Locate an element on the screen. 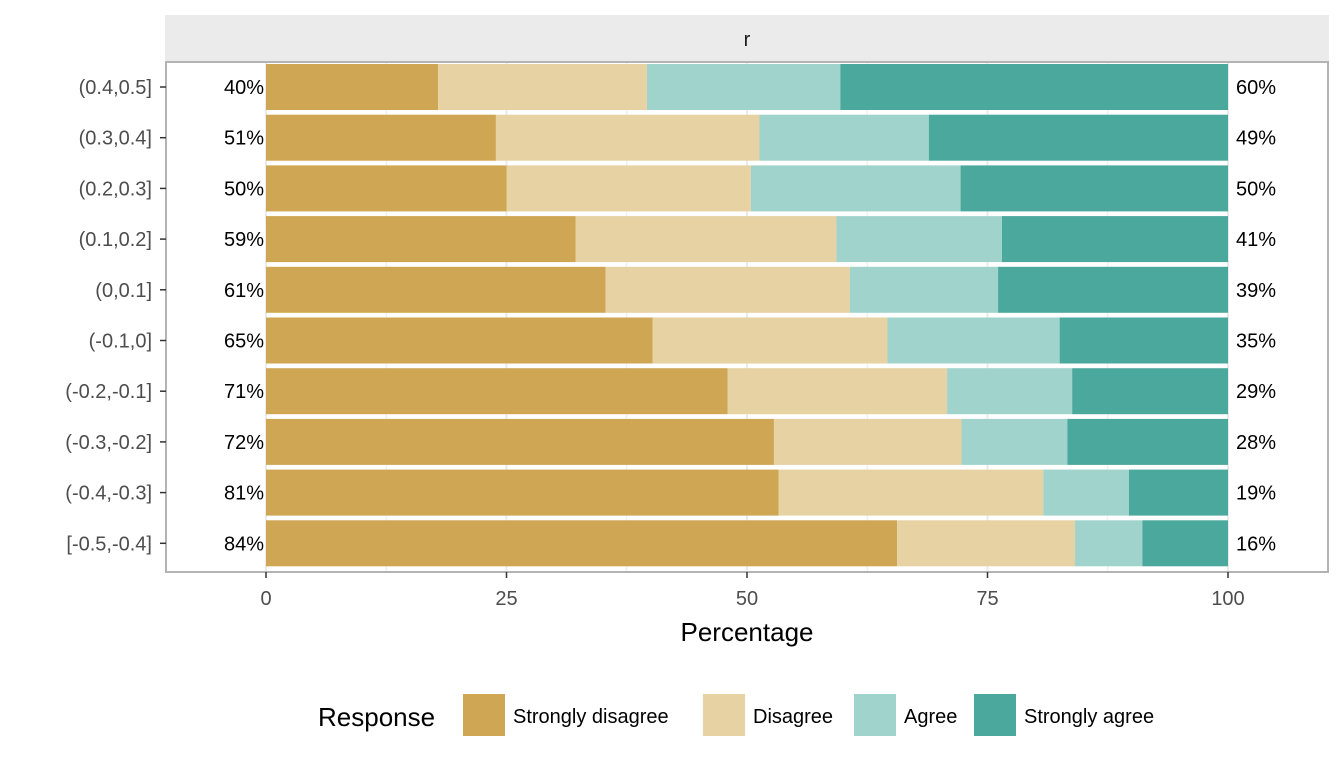 Image resolution: width=1344 pixels, height=768 pixels. x-tick-label: 75 is located at coordinates (987, 599).